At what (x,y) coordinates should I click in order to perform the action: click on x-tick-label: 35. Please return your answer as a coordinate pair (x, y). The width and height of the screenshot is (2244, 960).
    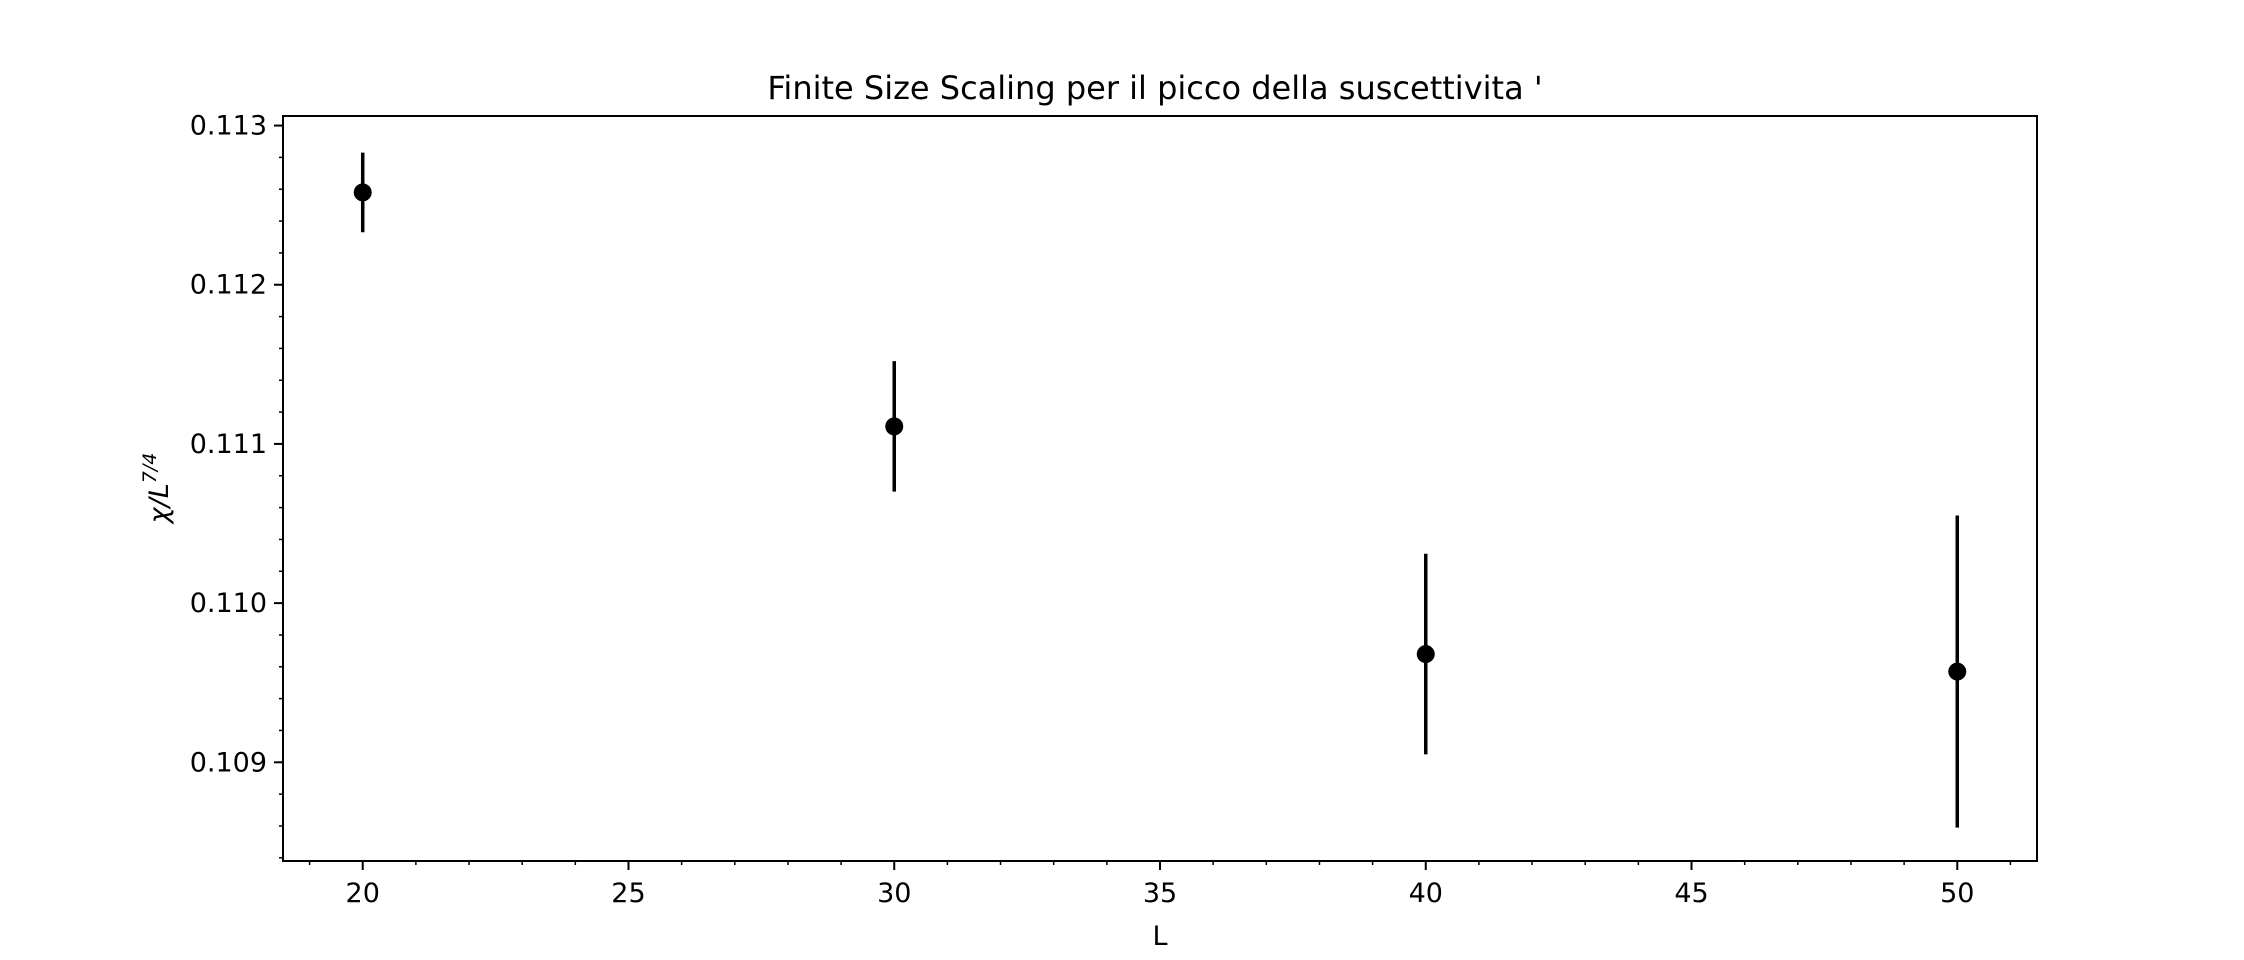
    Looking at the image, I should click on (1160, 893).